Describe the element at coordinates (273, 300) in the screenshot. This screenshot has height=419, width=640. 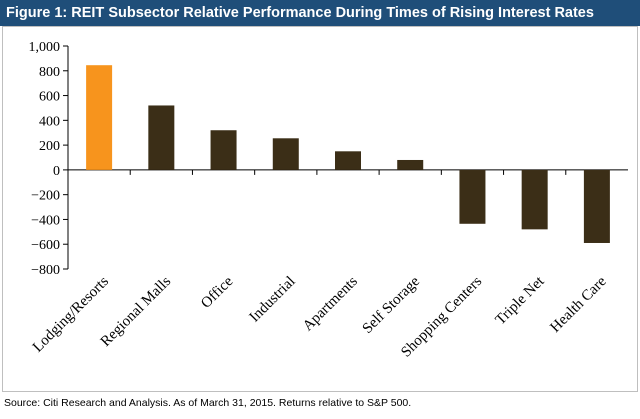
I see `x-category-label: Industrial` at that location.